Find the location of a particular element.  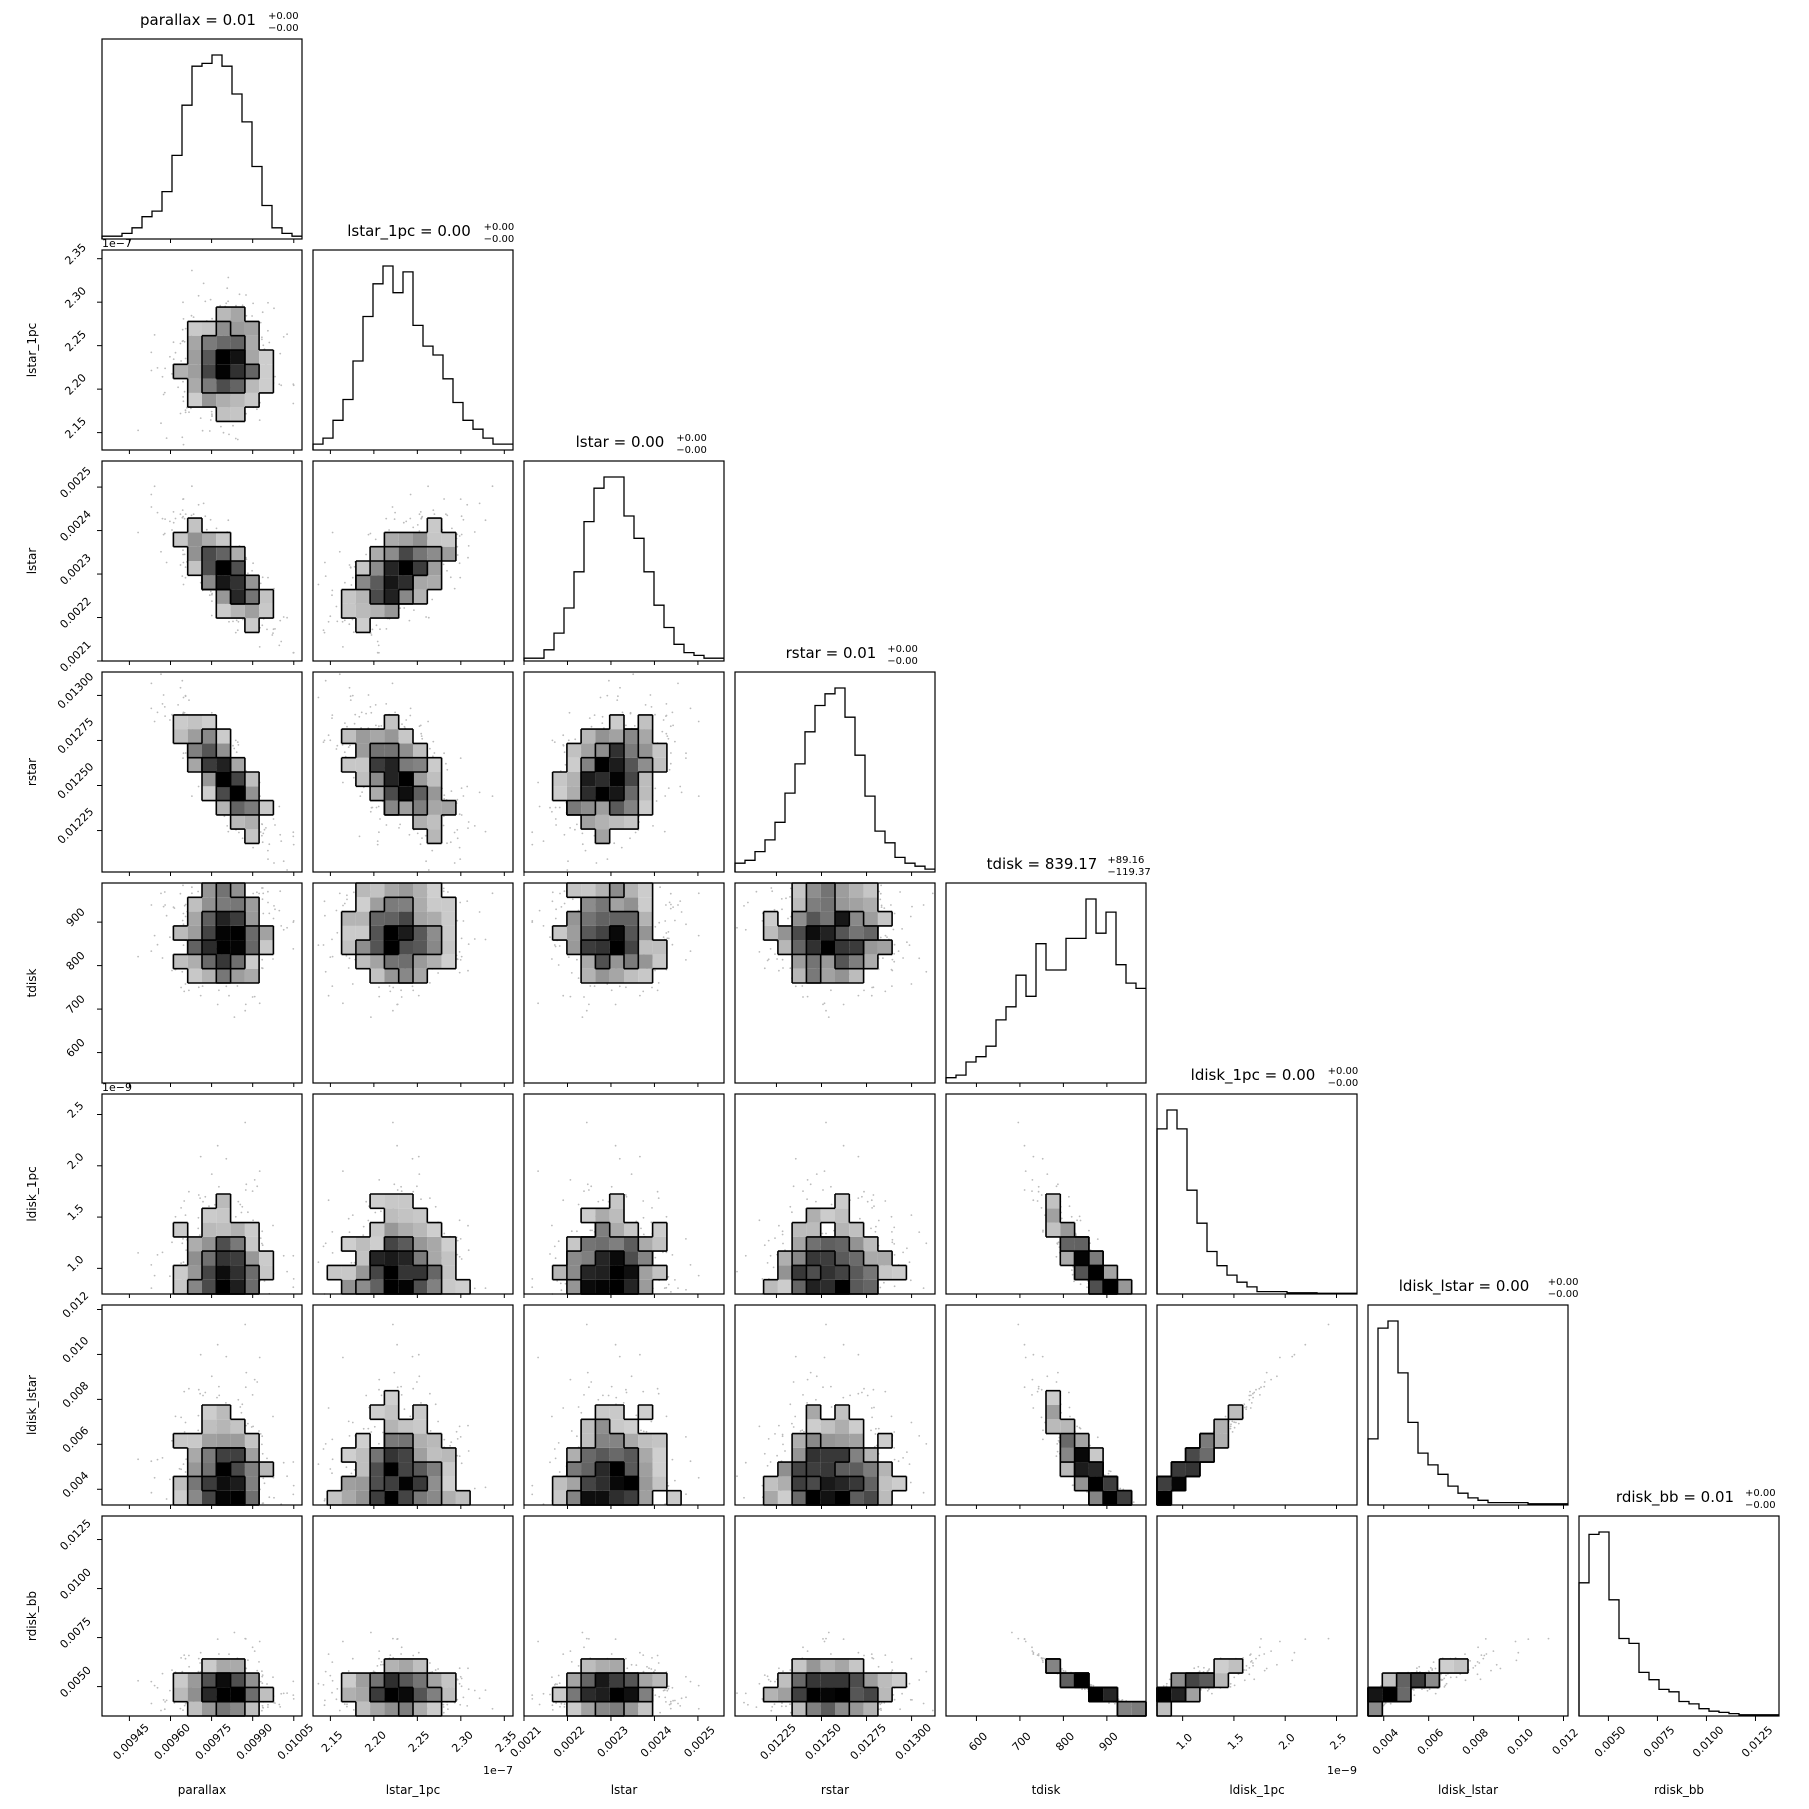

density-rstar-vs-lstar is located at coordinates (609, 779).